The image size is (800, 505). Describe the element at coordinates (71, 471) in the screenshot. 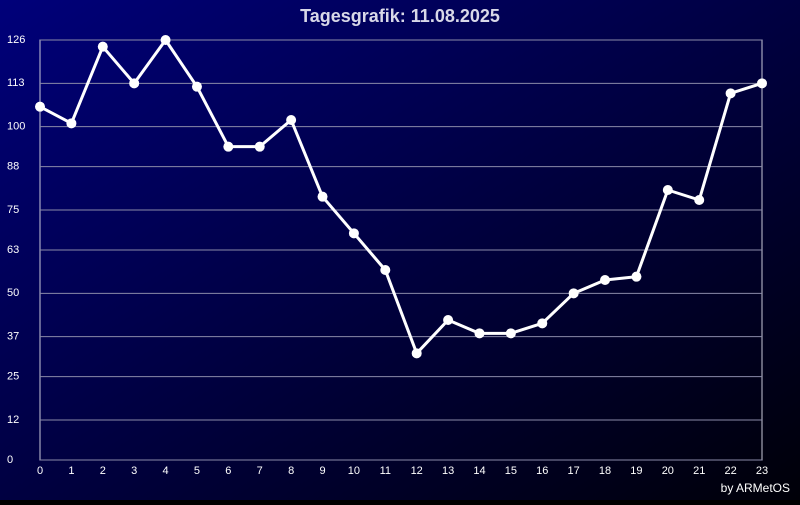

I see `x-tick-label: 1` at that location.